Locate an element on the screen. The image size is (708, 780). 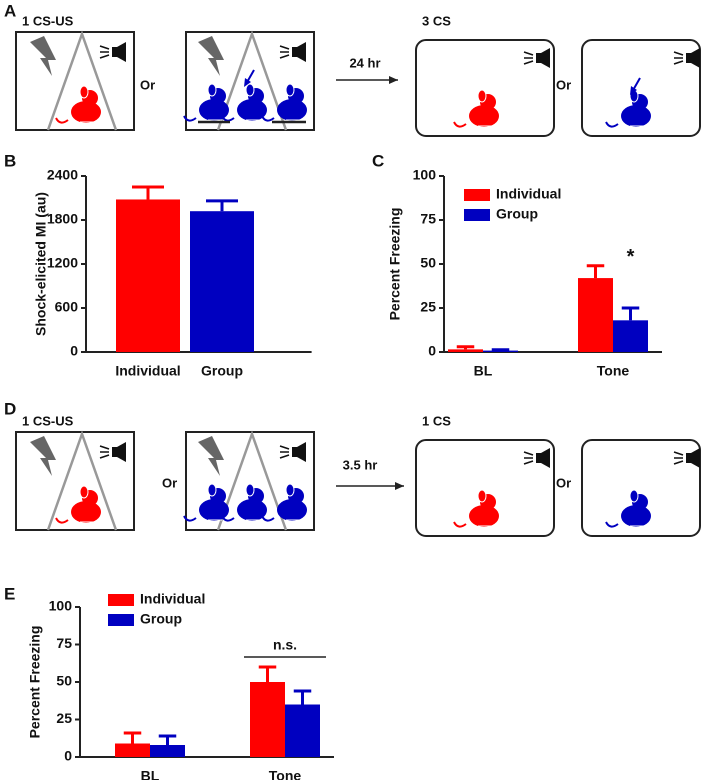
legend-swatch is located at coordinates (121, 600).